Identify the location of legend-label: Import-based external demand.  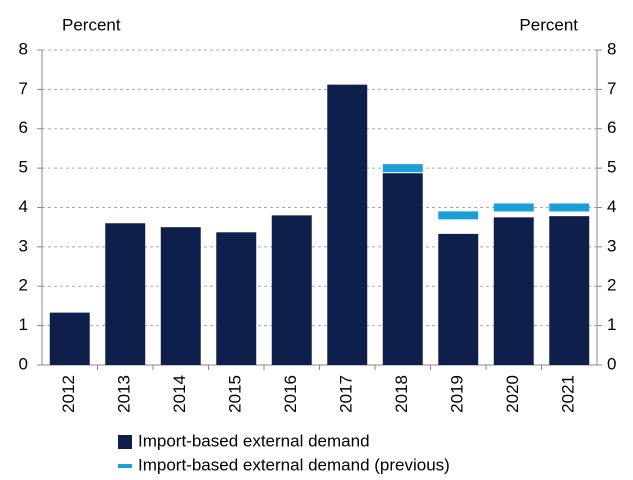
(254, 440).